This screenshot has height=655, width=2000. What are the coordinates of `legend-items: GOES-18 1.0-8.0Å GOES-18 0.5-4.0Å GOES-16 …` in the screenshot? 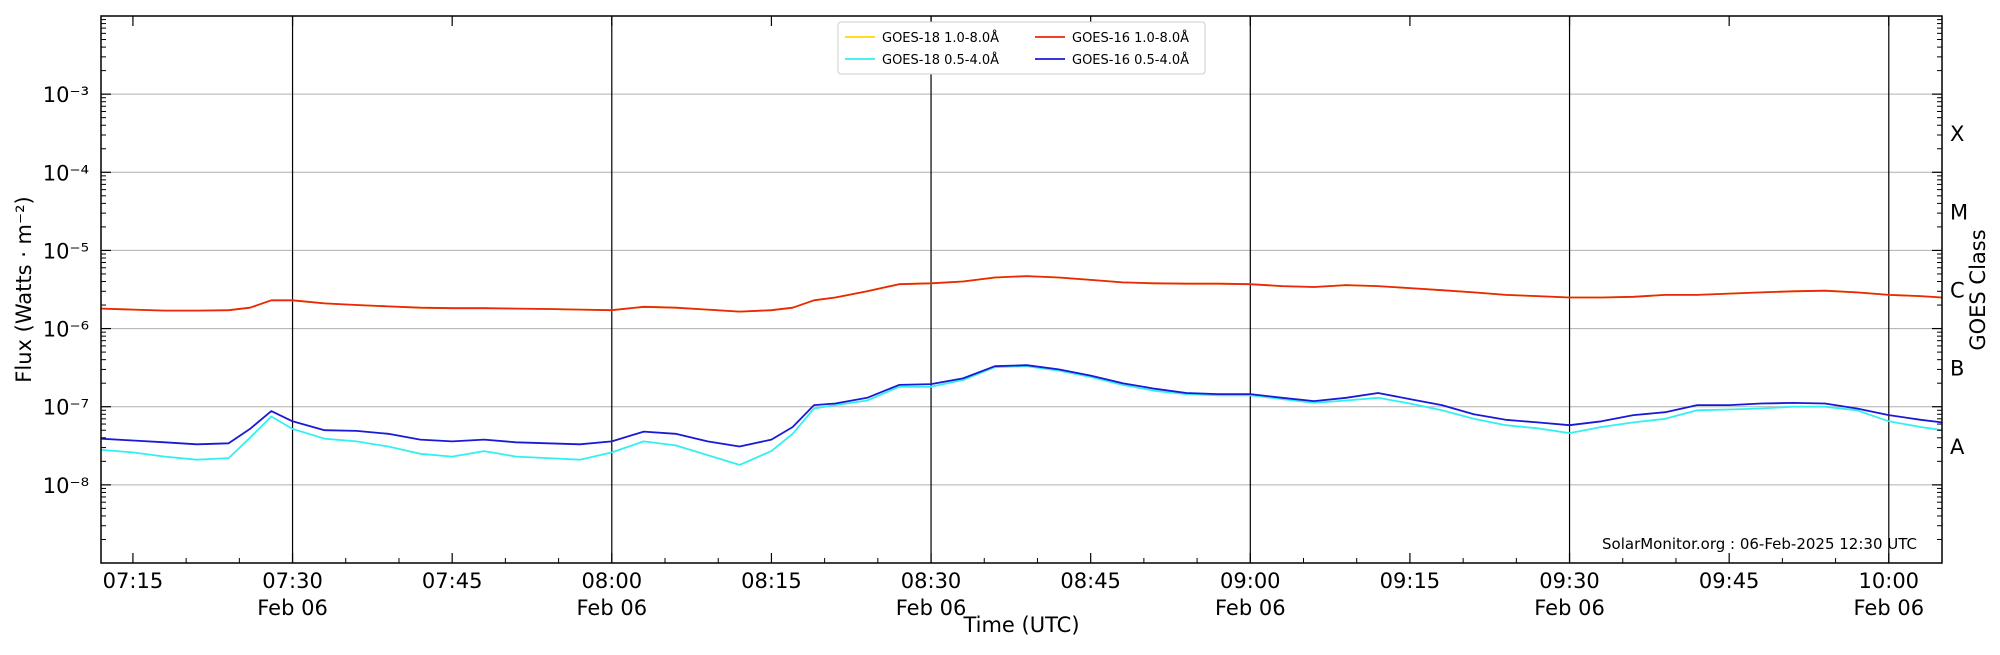 It's located at (1017, 49).